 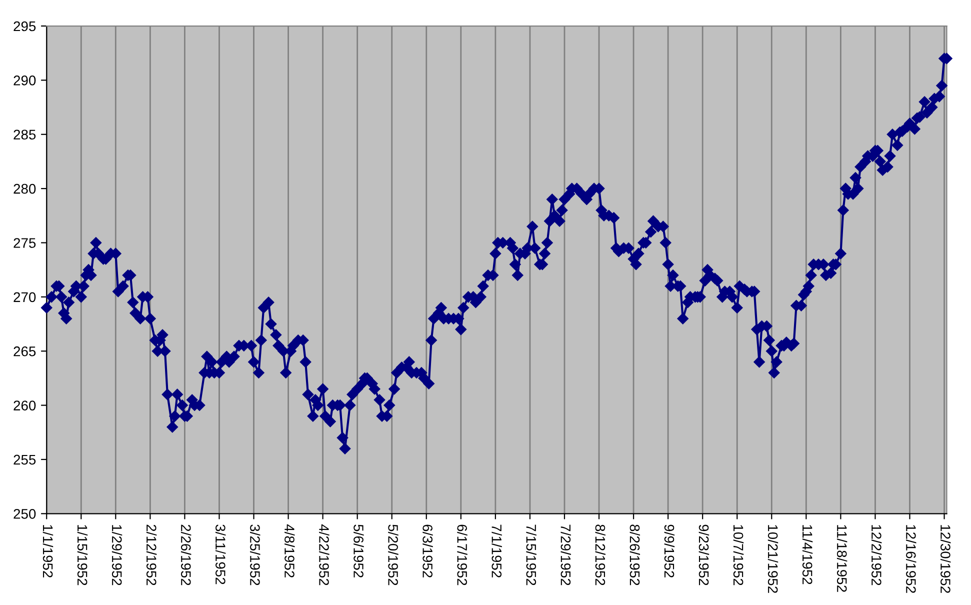 I want to click on x-tick-label: 7/29/1952, so click(x=565, y=555).